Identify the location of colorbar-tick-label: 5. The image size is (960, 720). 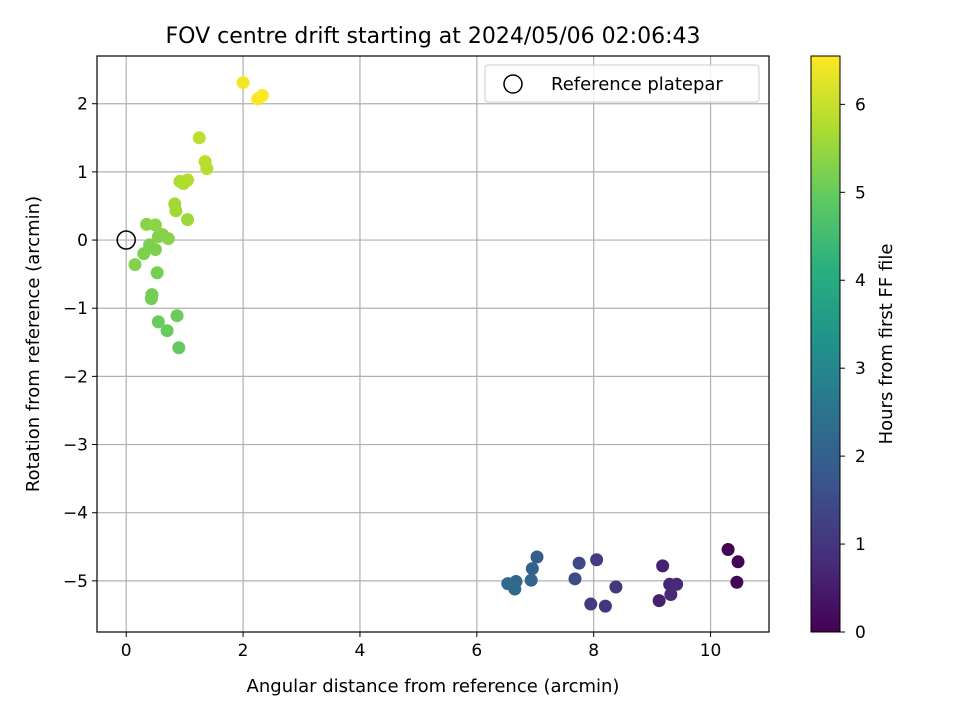
(860, 193).